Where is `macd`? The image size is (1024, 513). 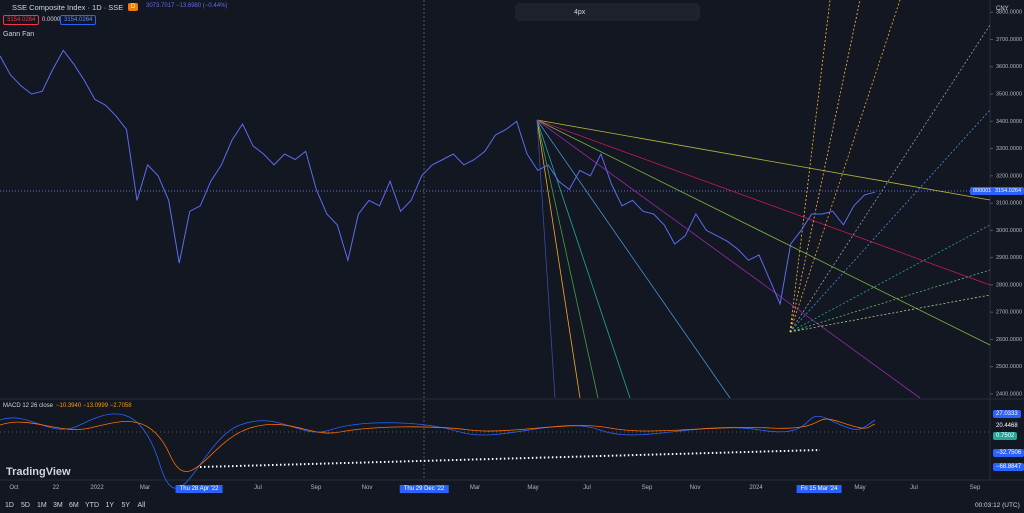 macd is located at coordinates (495, 451).